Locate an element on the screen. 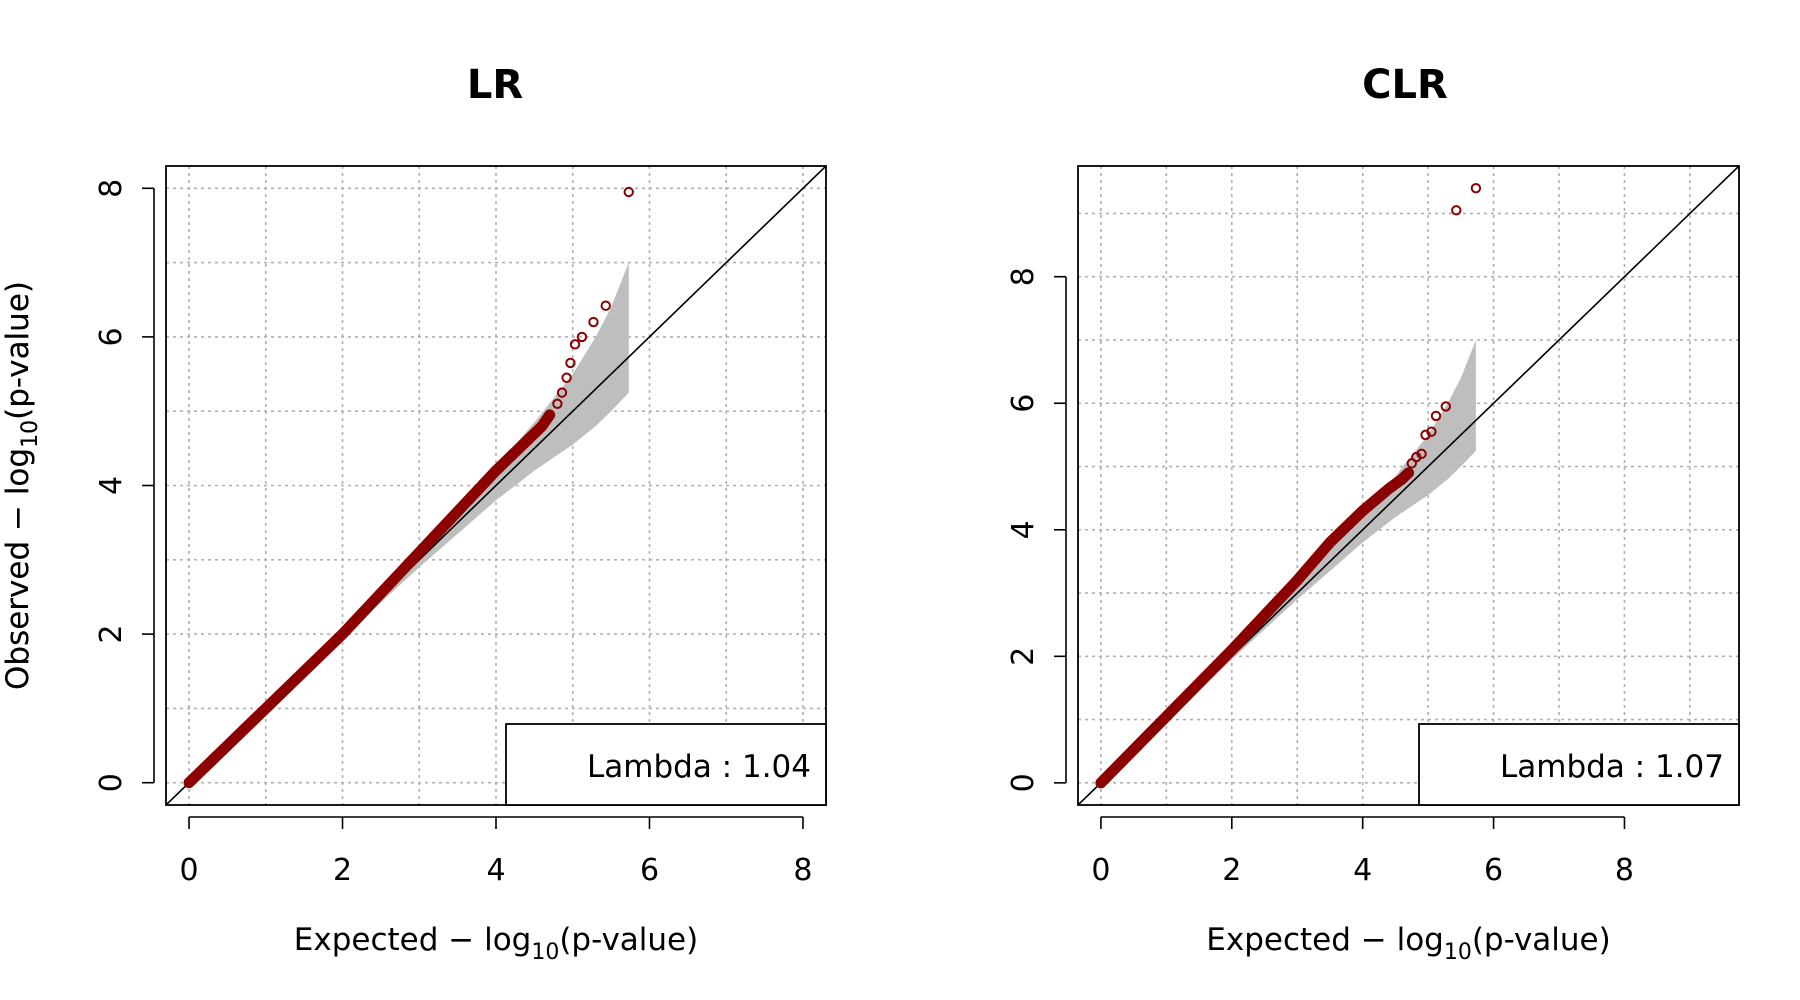 The height and width of the screenshot is (1000, 1800). clr-x-tick-label: 6 is located at coordinates (1493, 870).